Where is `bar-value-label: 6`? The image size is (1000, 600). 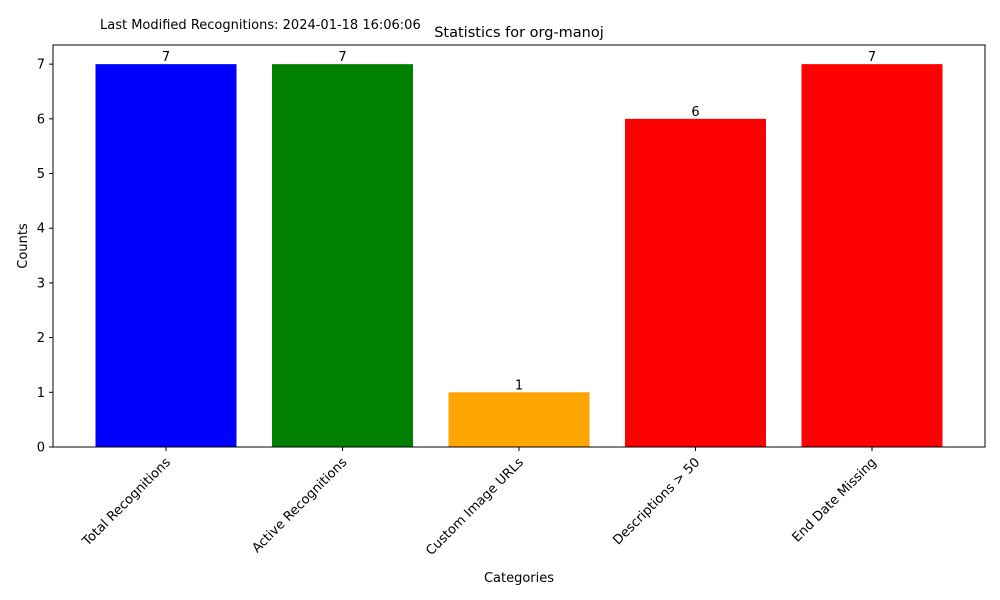
bar-value-label: 6 is located at coordinates (695, 112).